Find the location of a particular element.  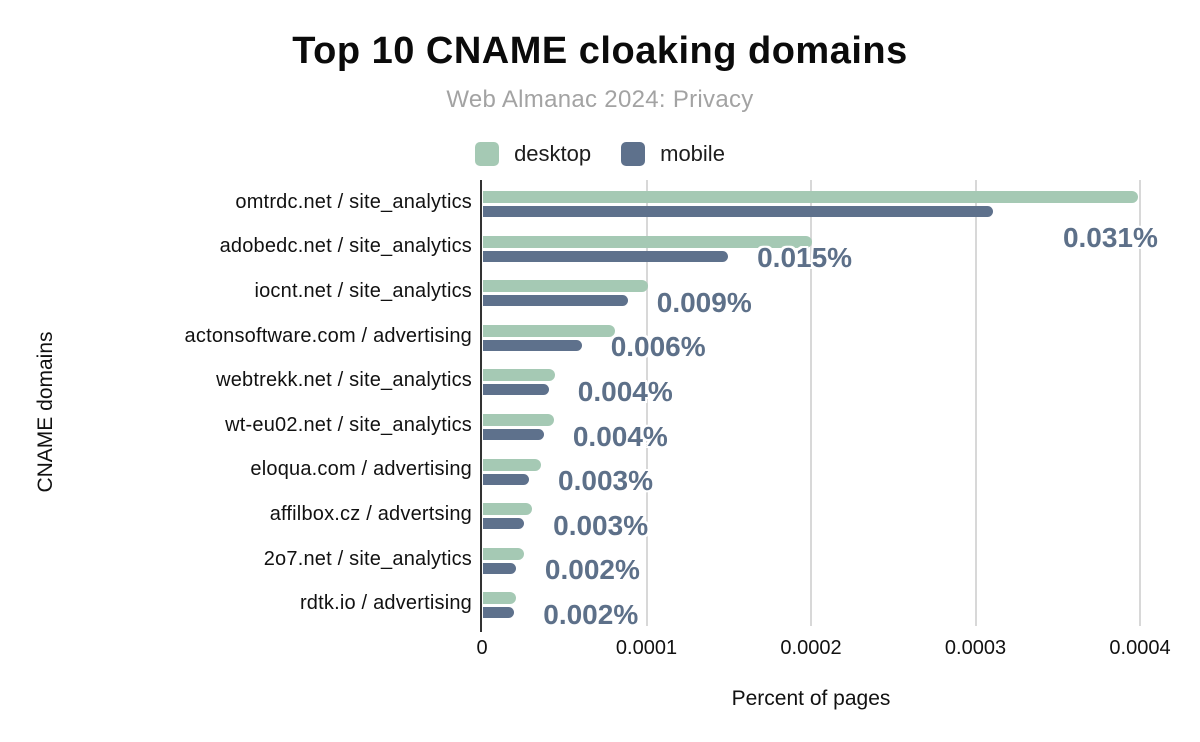

x-tick-label: 0.0003 is located at coordinates (975, 648).